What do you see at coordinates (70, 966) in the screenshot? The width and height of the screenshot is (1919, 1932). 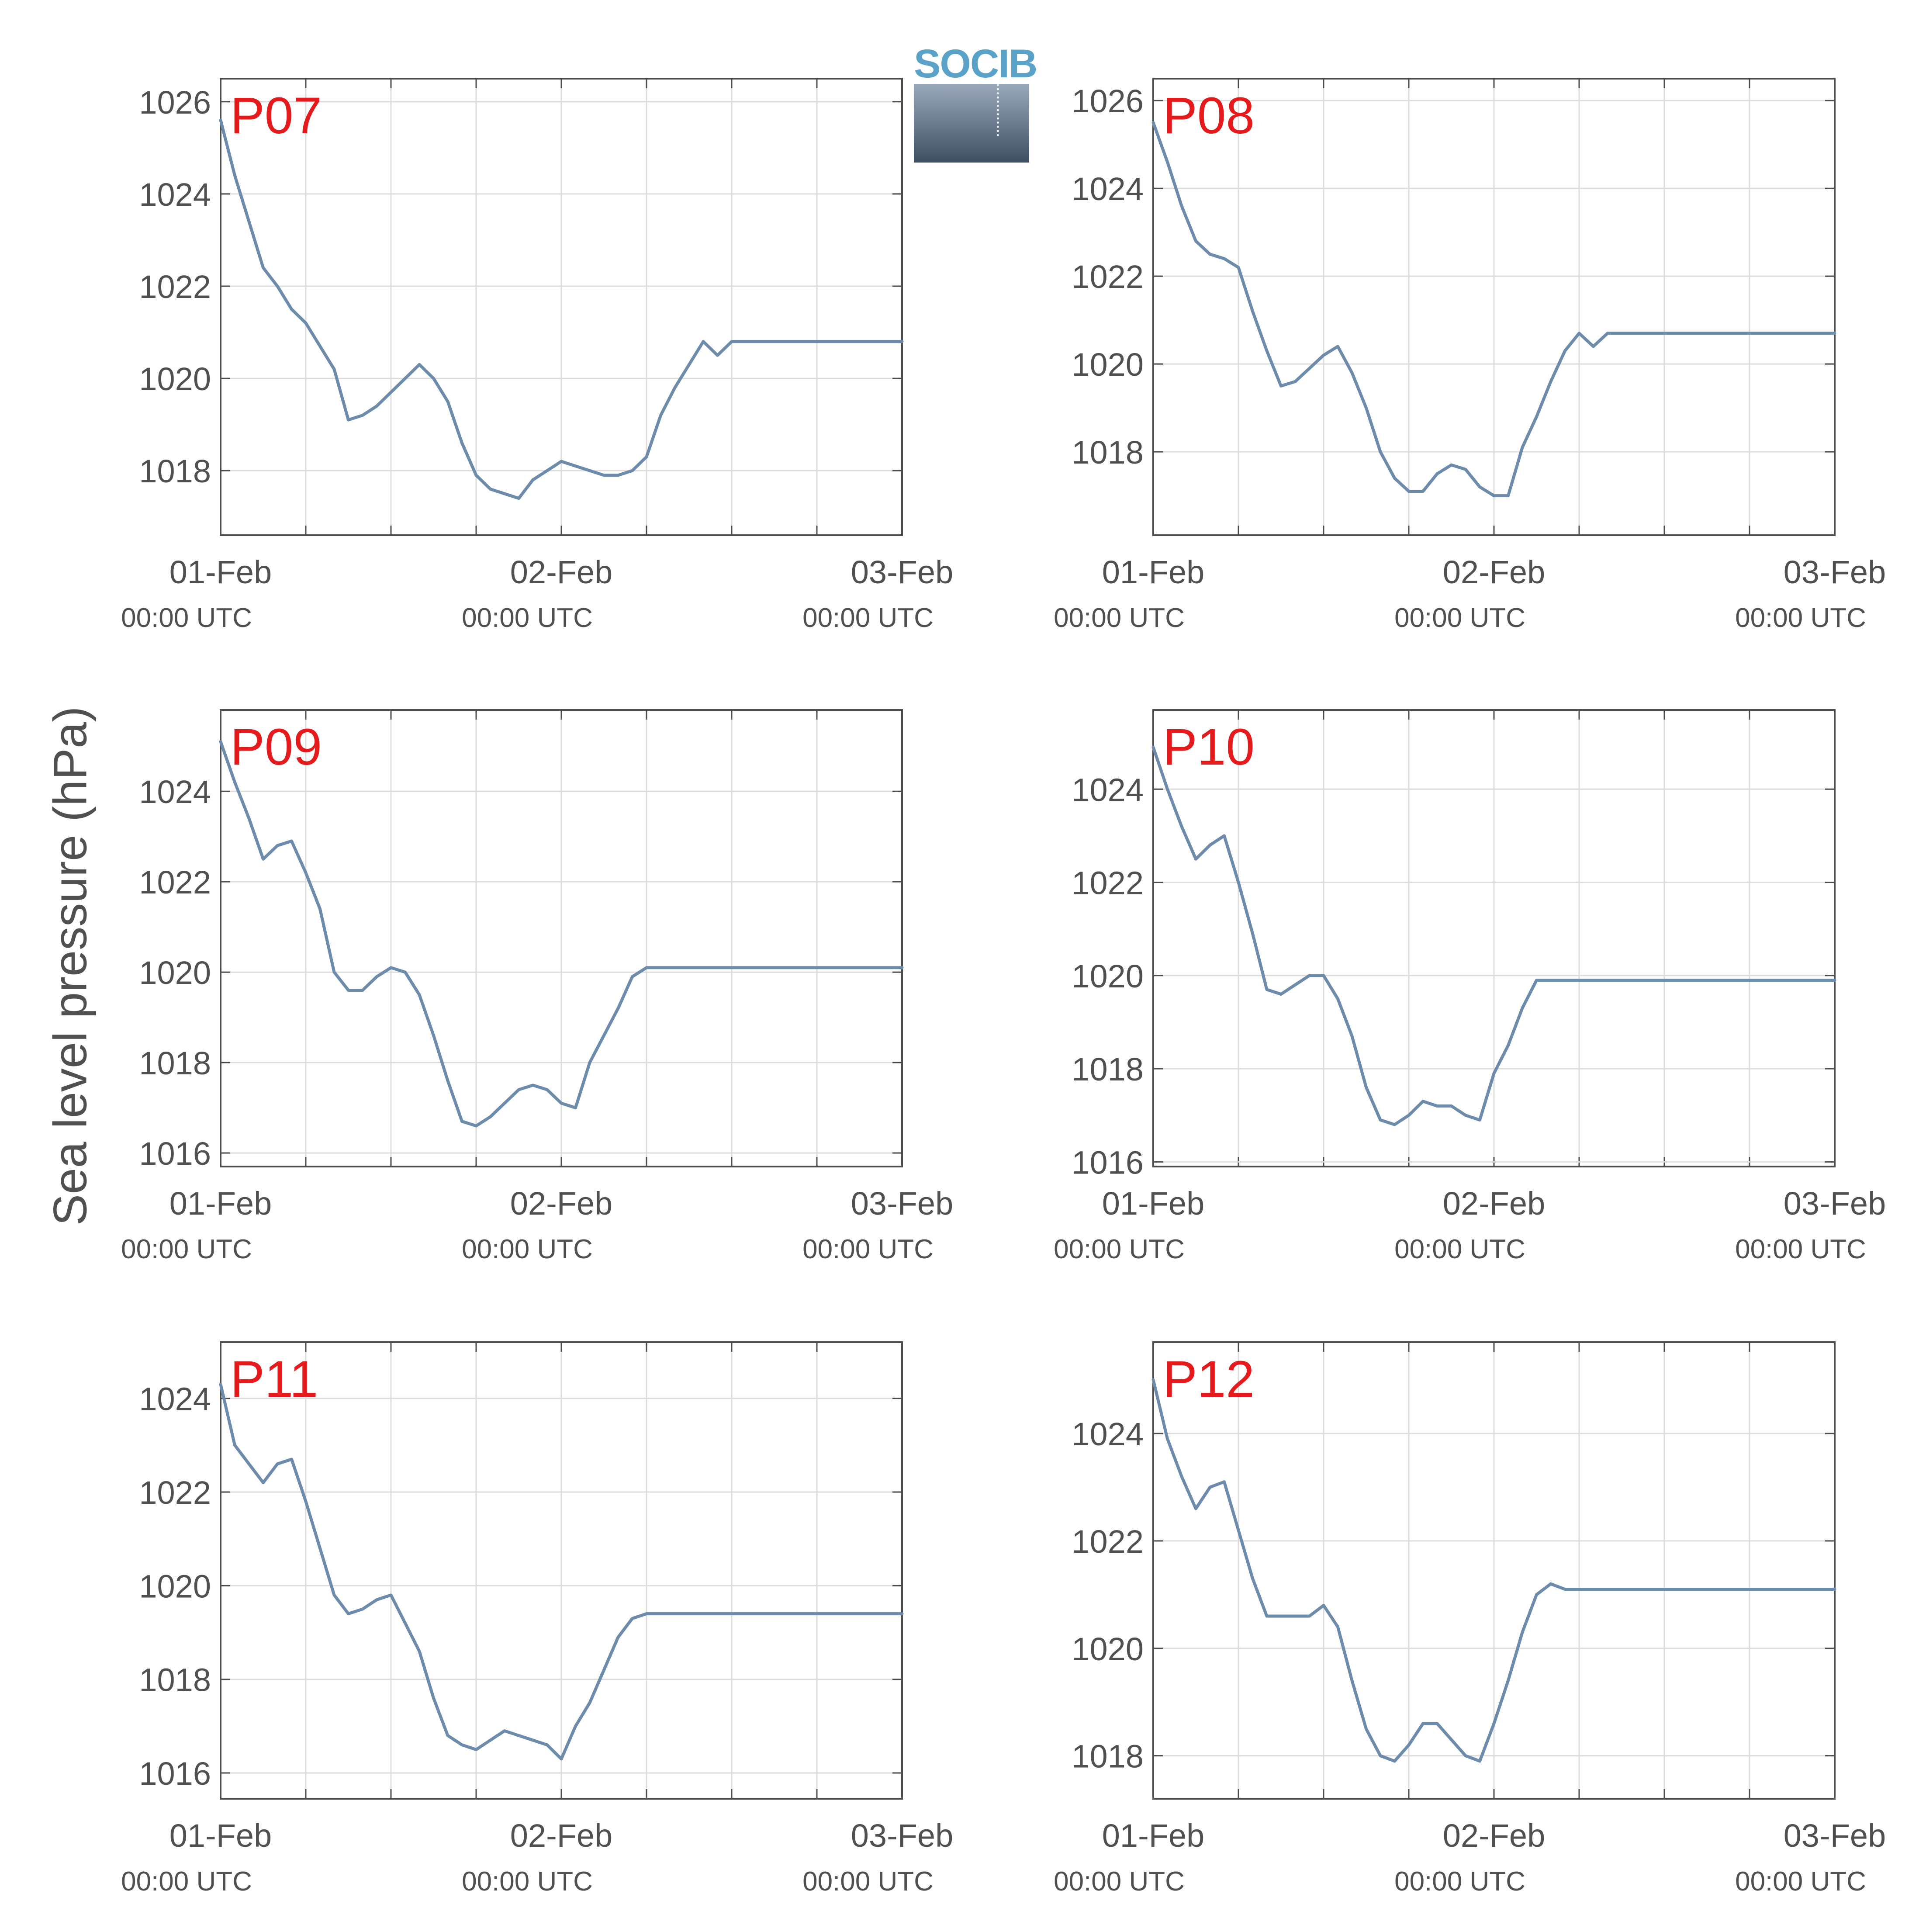 I see `y-axis-label: Sea level pressure (hPa)` at bounding box center [70, 966].